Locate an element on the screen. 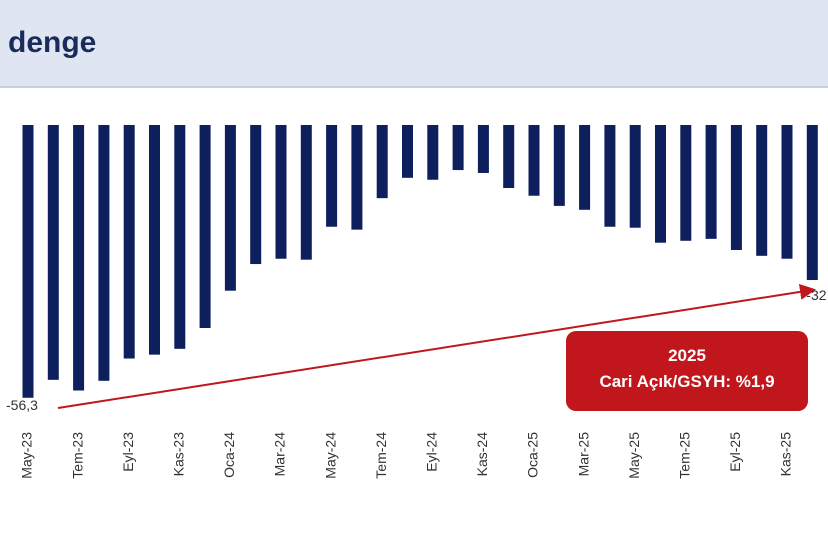 Image resolution: width=828 pixels, height=552 pixels. x-tick-label: Eyl-25 is located at coordinates (735, 452).